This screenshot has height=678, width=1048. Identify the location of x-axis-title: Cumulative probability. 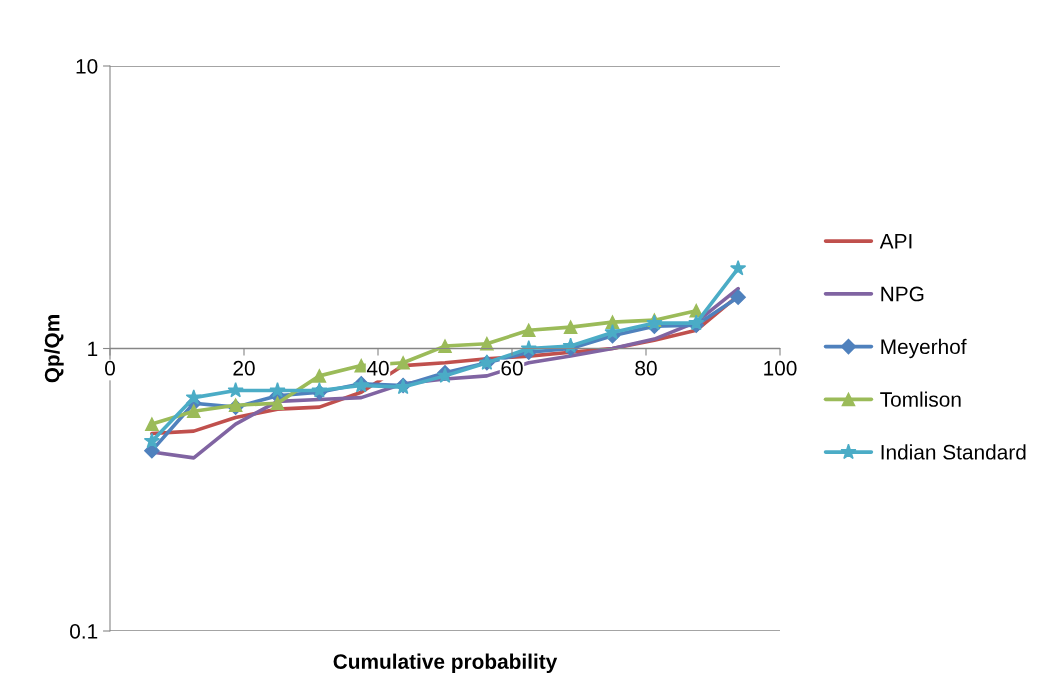
(445, 663).